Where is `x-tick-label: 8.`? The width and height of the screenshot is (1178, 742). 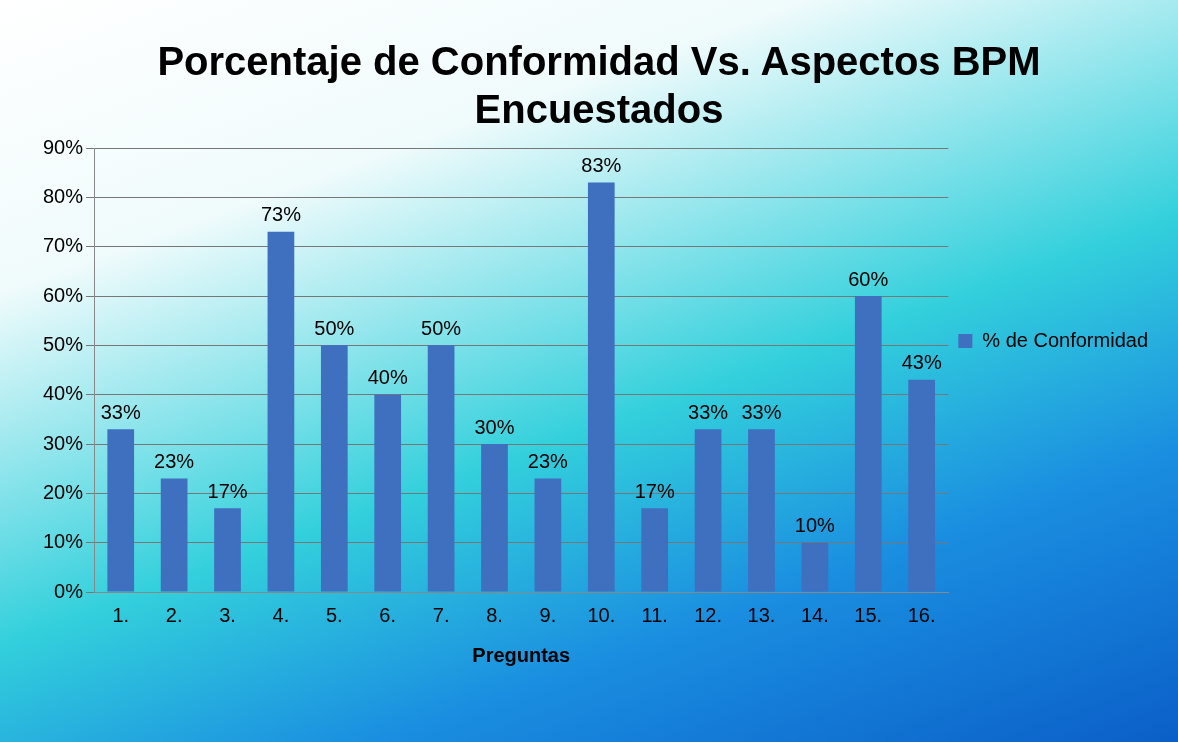 x-tick-label: 8. is located at coordinates (494, 614).